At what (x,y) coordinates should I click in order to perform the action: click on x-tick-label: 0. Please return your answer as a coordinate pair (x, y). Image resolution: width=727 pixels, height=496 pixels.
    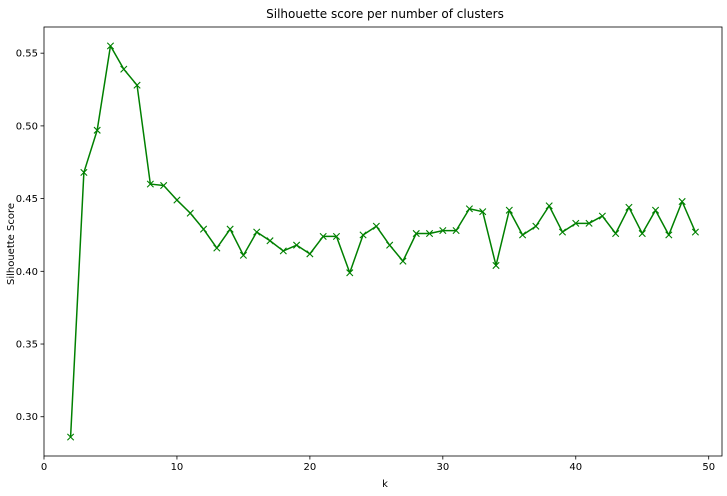
    Looking at the image, I should click on (44, 467).